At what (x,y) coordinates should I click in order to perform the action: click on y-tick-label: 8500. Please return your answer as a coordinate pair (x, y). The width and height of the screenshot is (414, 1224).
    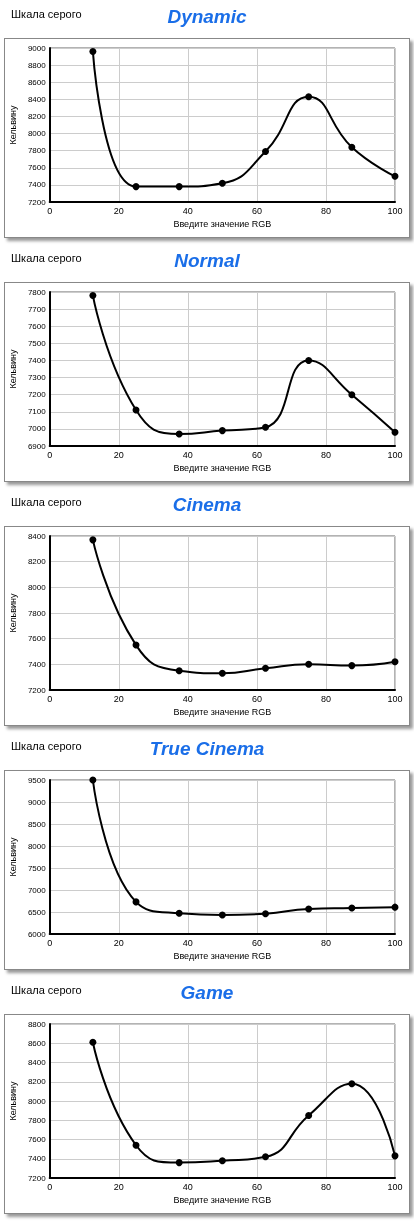
    Looking at the image, I should click on (37, 824).